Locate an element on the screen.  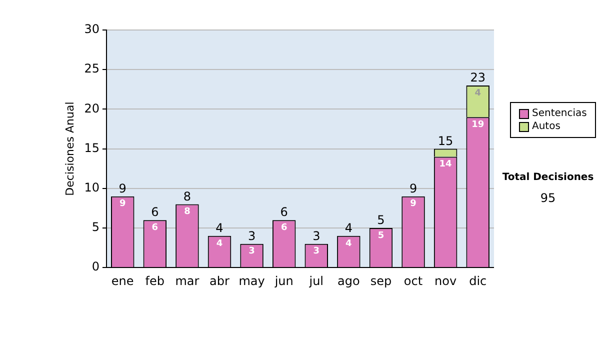
x-tick-label: jun is located at coordinates (284, 281).